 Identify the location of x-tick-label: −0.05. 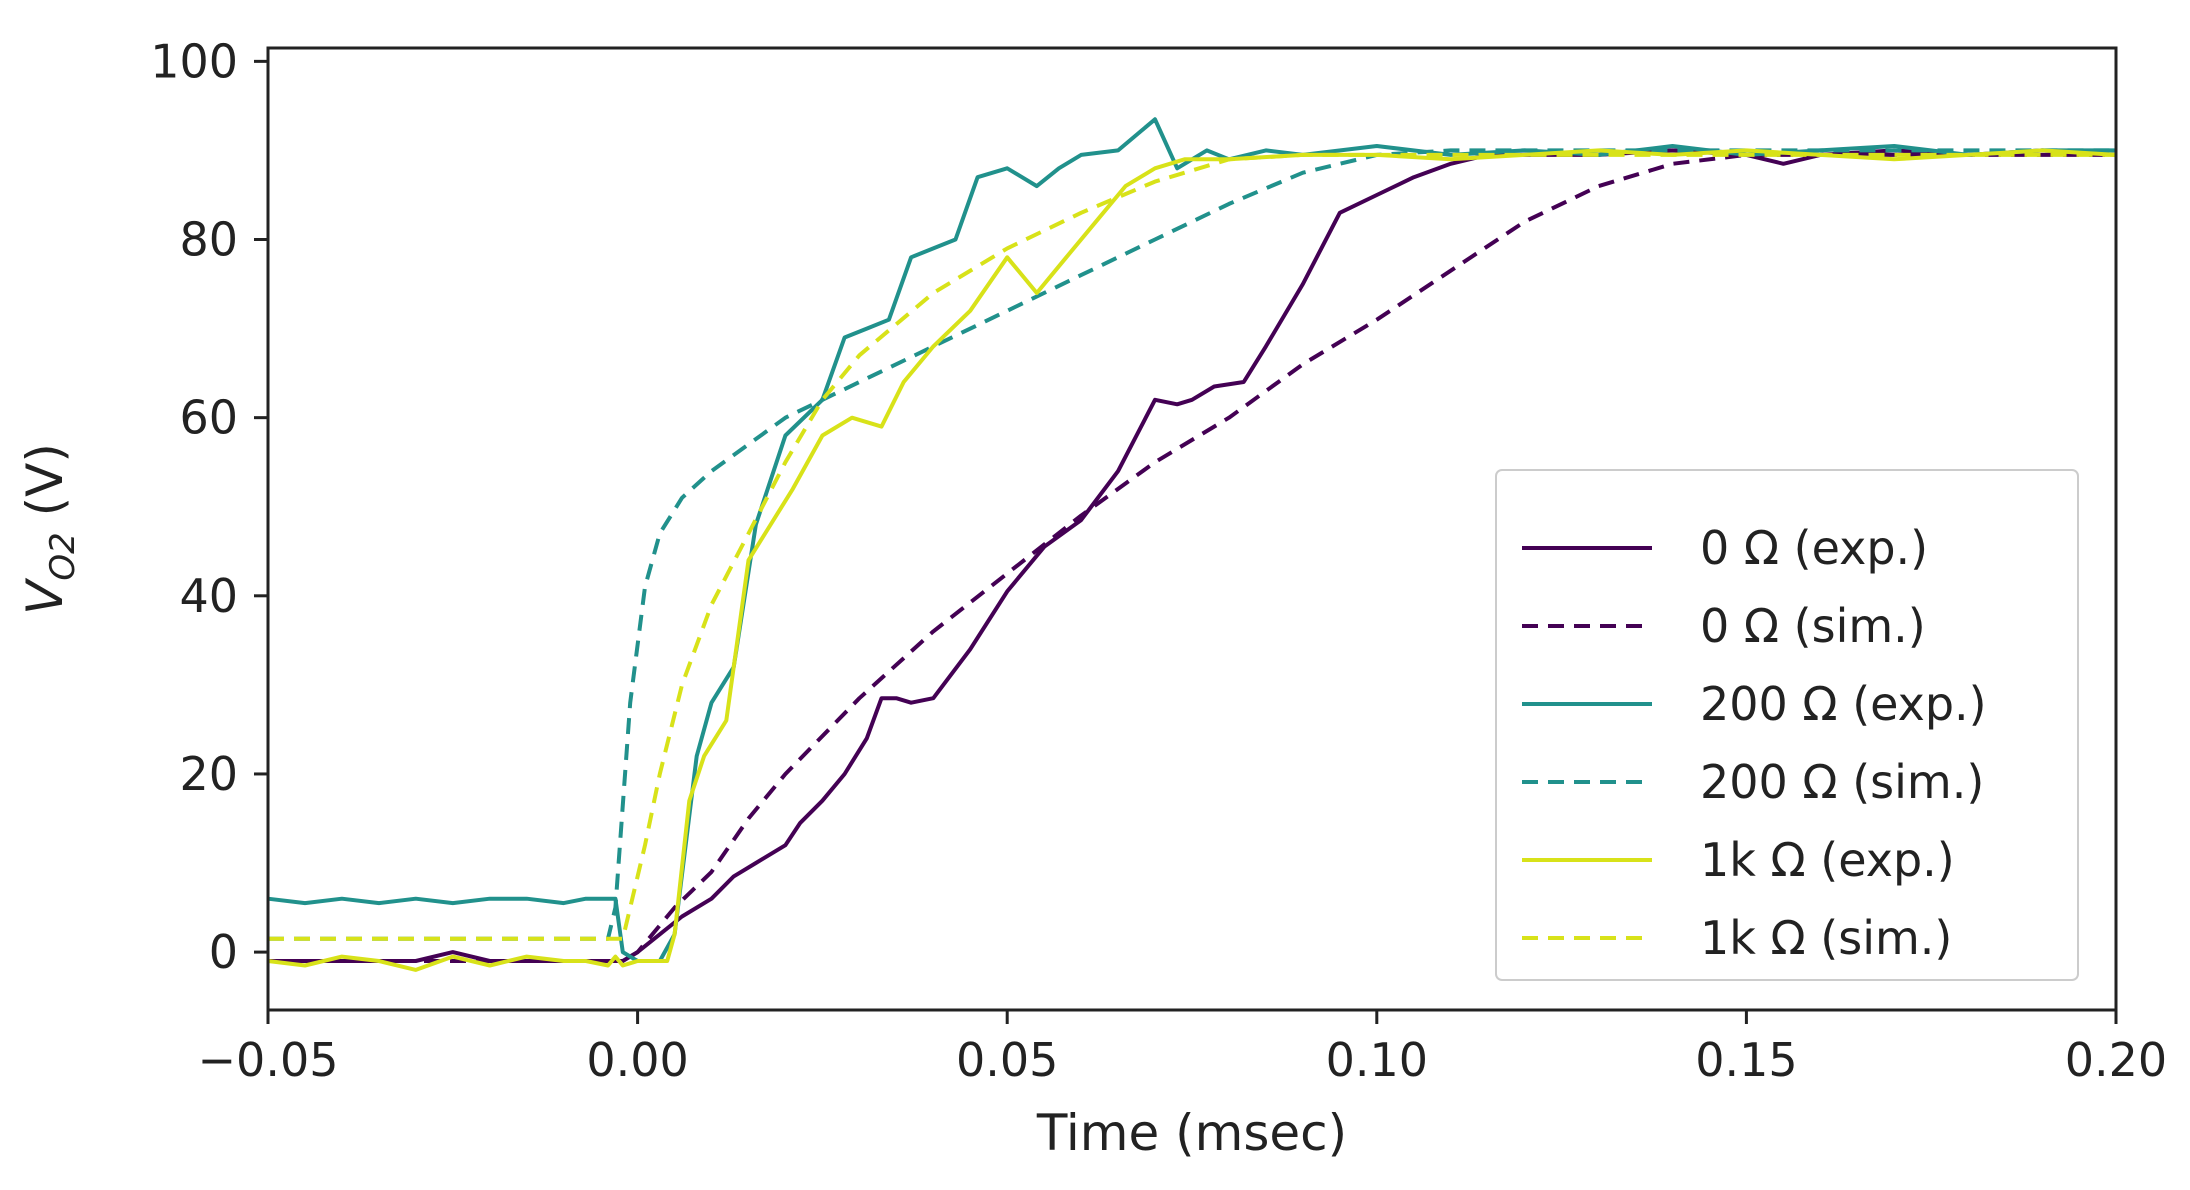
(268, 1060).